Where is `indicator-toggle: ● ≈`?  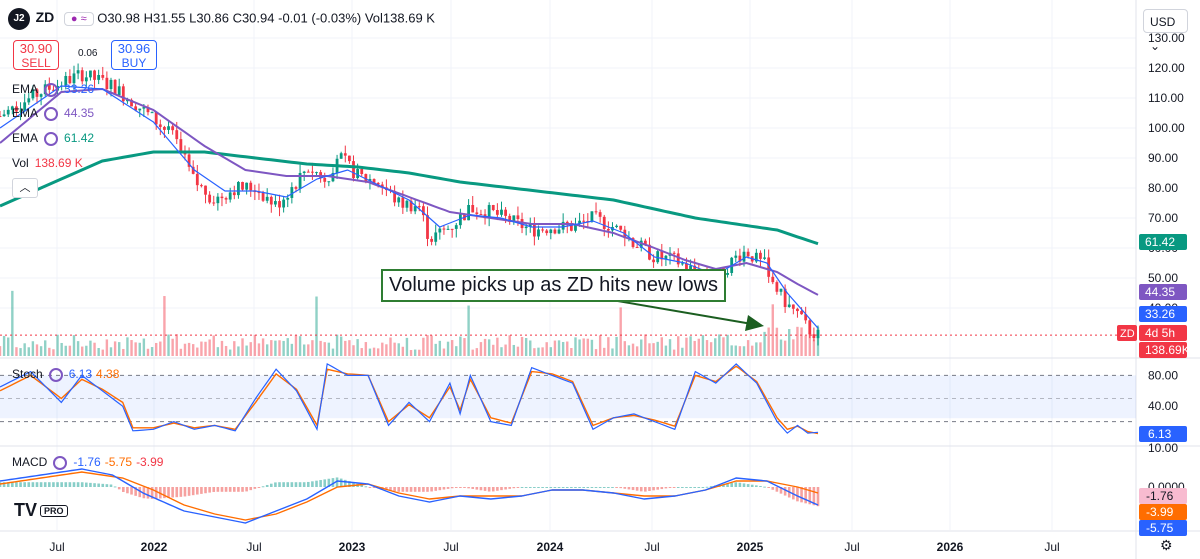
indicator-toggle: ● ≈ is located at coordinates (78, 19).